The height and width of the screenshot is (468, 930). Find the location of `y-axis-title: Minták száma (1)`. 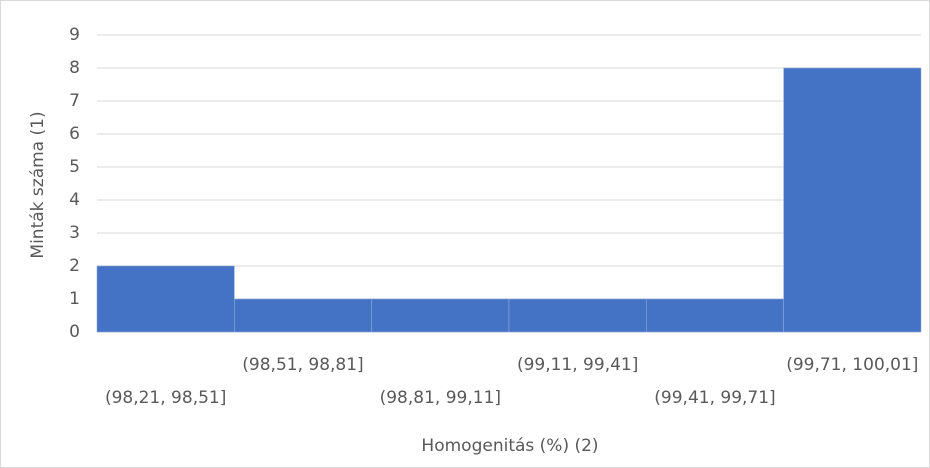

y-axis-title: Minták száma (1) is located at coordinates (38, 184).